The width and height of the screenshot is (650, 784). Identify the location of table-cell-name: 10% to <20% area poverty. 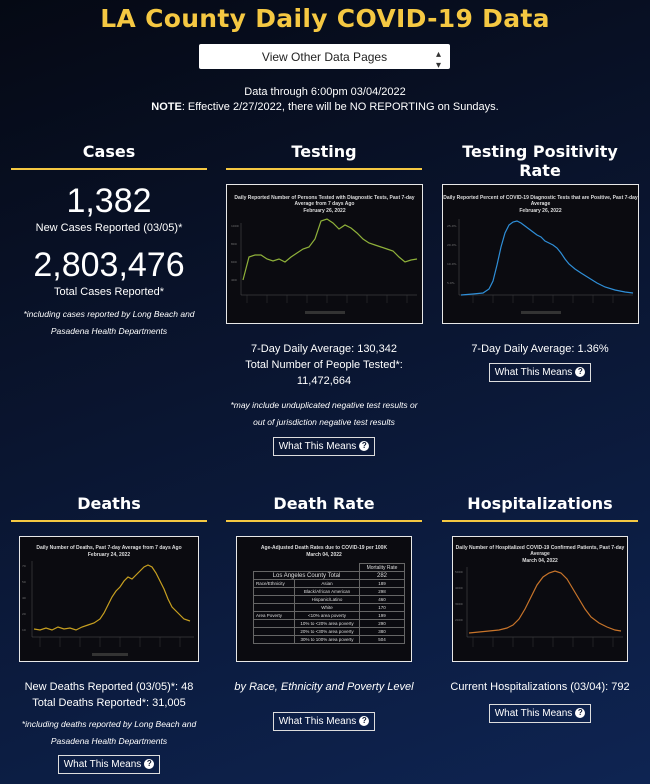
(327, 623).